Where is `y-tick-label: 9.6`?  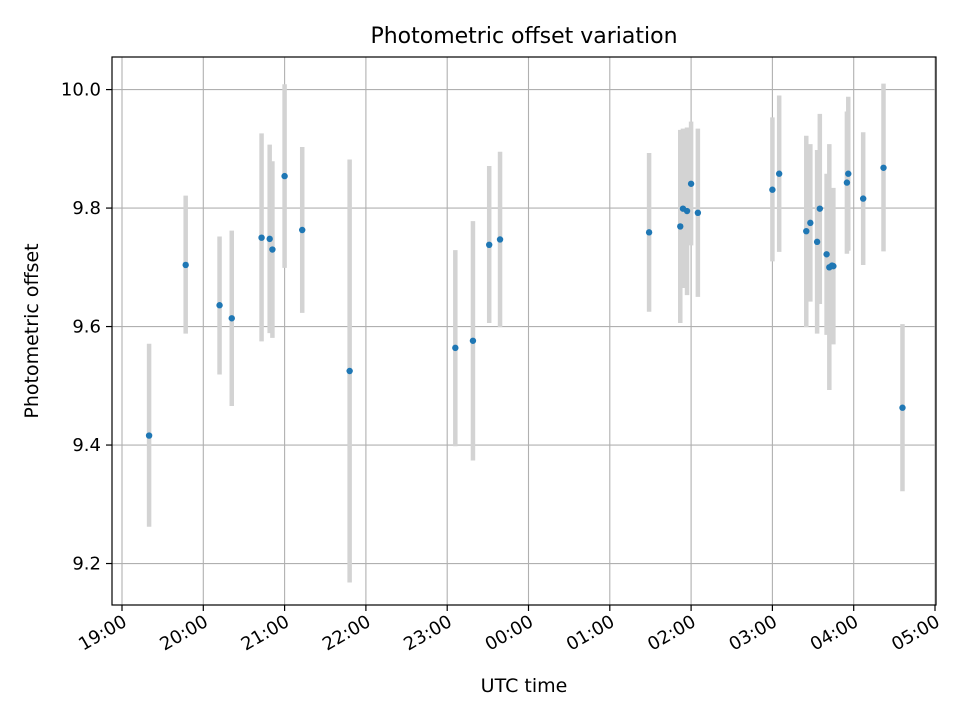
y-tick-label: 9.6 is located at coordinates (86, 327).